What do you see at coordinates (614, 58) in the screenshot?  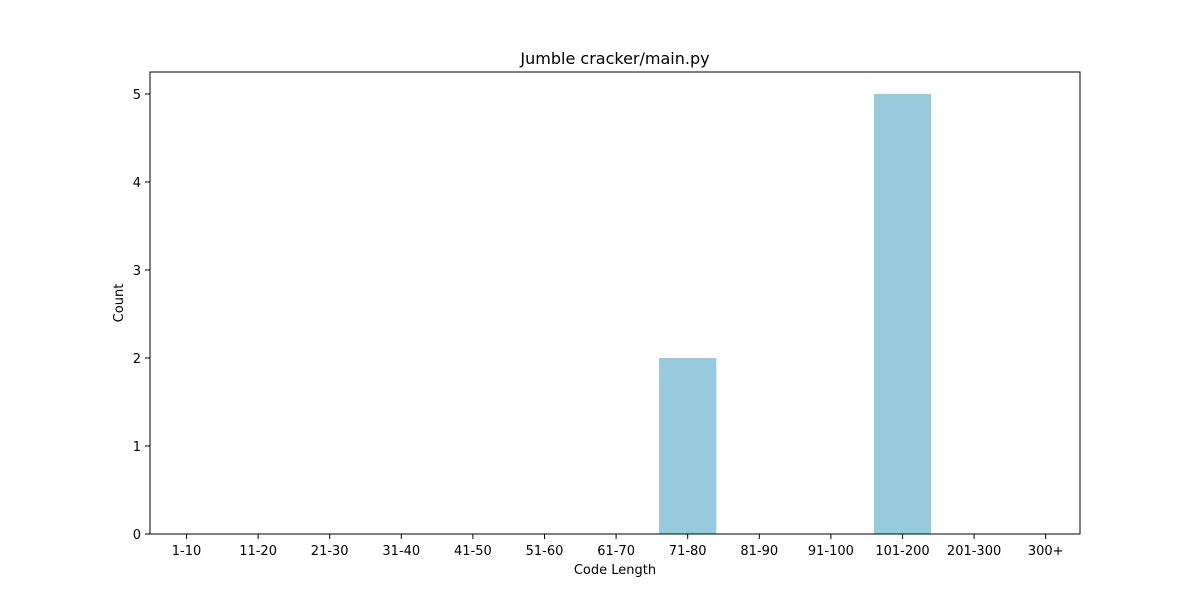 I see `chart-title: Jumble cracker/main.py` at bounding box center [614, 58].